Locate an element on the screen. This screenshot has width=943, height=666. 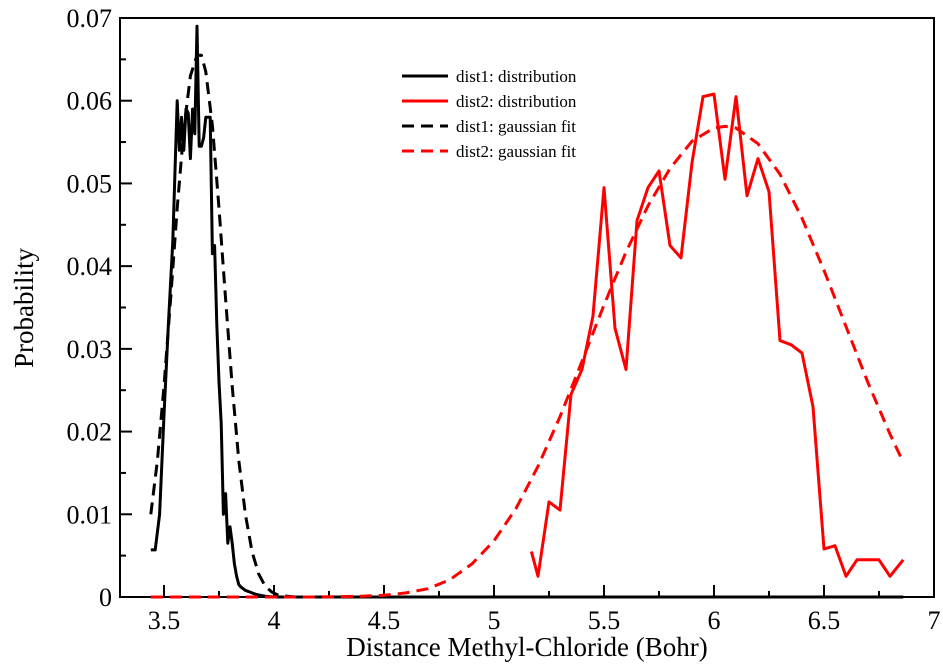
legend-label: dist1: gaussian fit is located at coordinates (516, 126).